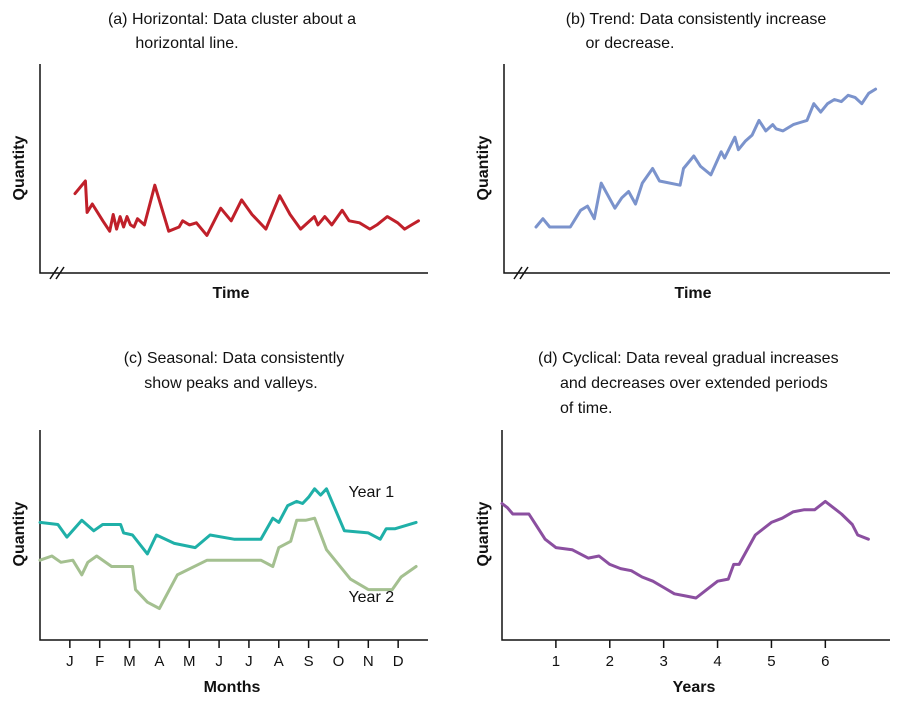 The height and width of the screenshot is (702, 916). What do you see at coordinates (186, 43) in the screenshot?
I see `panel-a-title-line-2: horizontal line.` at bounding box center [186, 43].